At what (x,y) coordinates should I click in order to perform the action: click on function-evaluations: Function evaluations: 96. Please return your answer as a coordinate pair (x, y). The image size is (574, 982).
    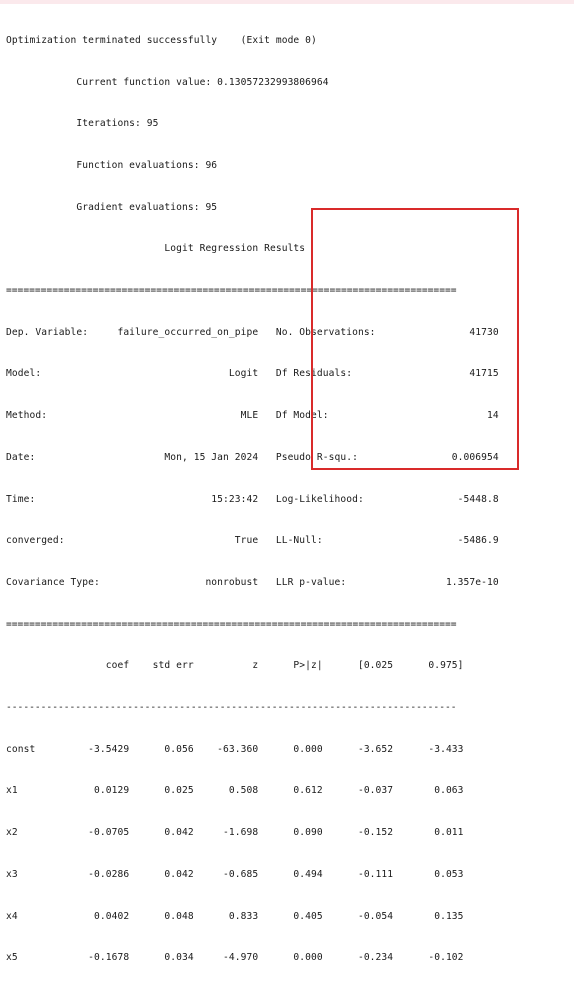
    Looking at the image, I should click on (112, 165).